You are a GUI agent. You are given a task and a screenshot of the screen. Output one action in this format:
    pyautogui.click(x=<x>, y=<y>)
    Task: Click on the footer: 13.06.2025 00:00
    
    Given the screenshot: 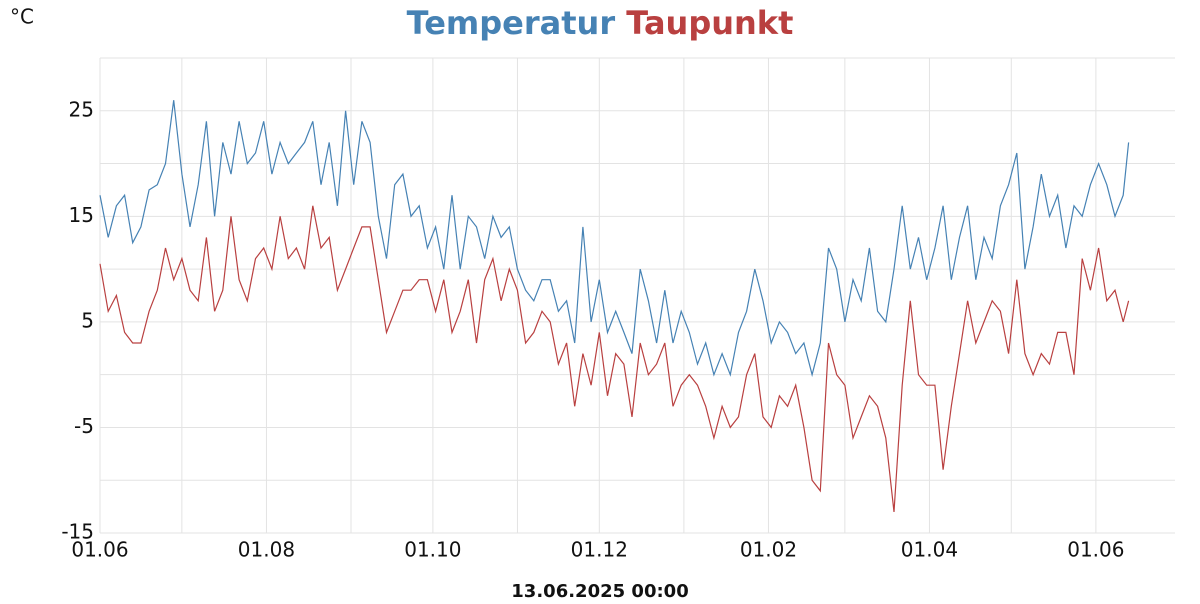 What is the action you would take?
    pyautogui.click(x=599, y=590)
    